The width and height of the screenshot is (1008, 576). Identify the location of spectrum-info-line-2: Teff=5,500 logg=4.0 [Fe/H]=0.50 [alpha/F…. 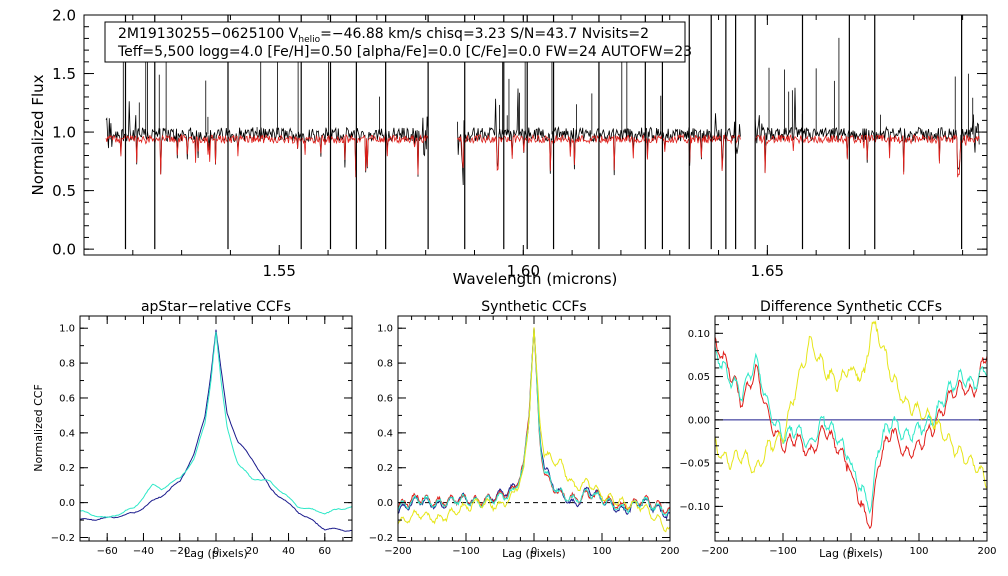
(404, 52).